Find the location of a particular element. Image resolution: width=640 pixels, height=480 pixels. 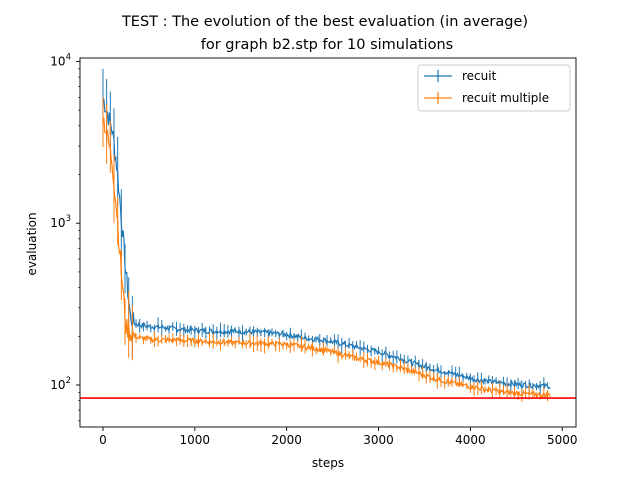

legend-box is located at coordinates (494, 88).